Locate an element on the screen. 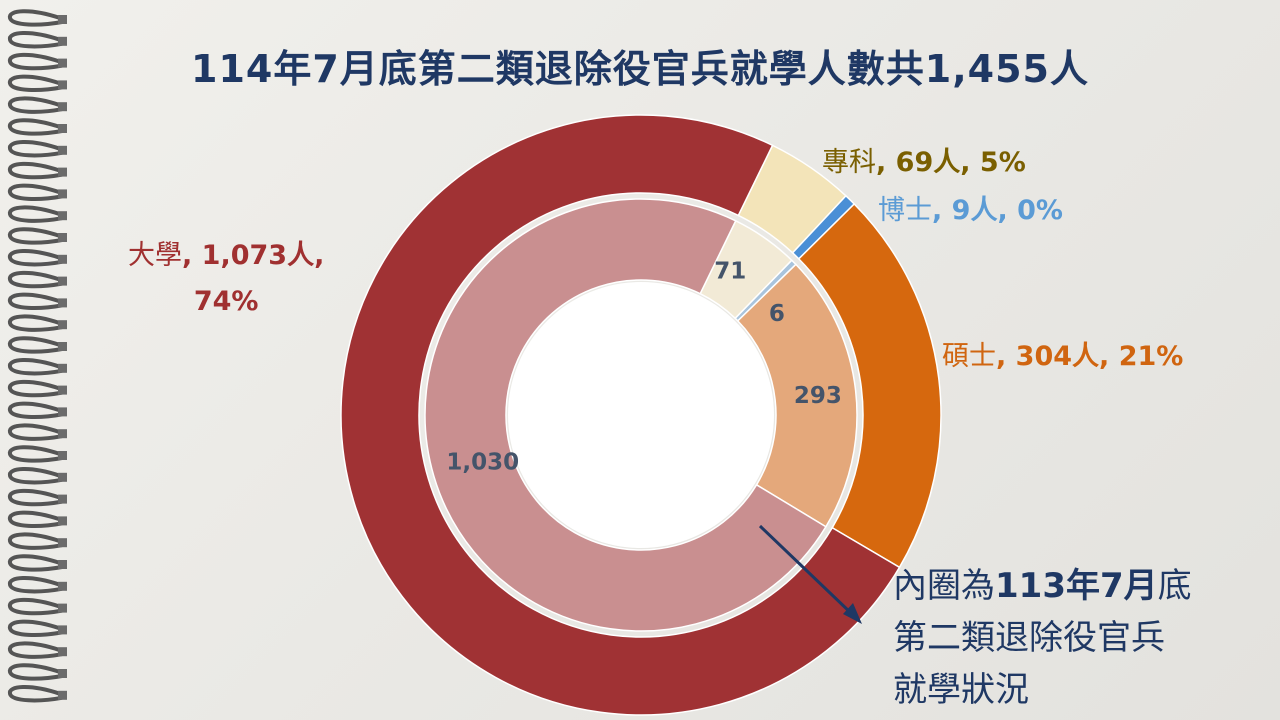 Image resolution: width=1280 pixels, height=720 pixels. label-university-sep2: , is located at coordinates (319, 255).